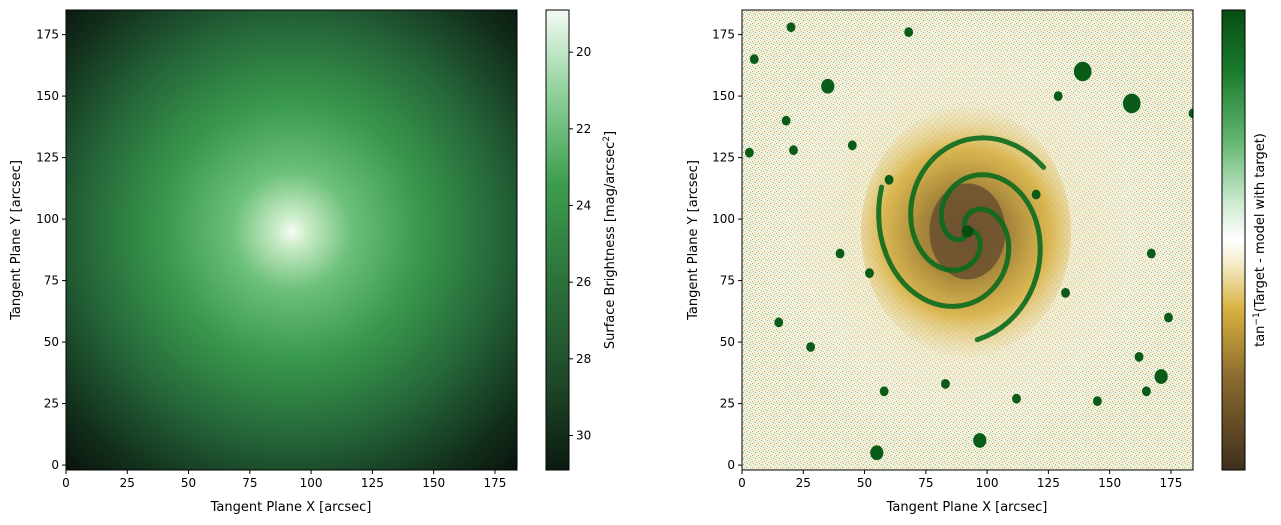 This screenshot has width=1281, height=525. What do you see at coordinates (51, 250) in the screenshot?
I see `left-y-ticks: 0 25 50 75 100 125 150 175` at bounding box center [51, 250].